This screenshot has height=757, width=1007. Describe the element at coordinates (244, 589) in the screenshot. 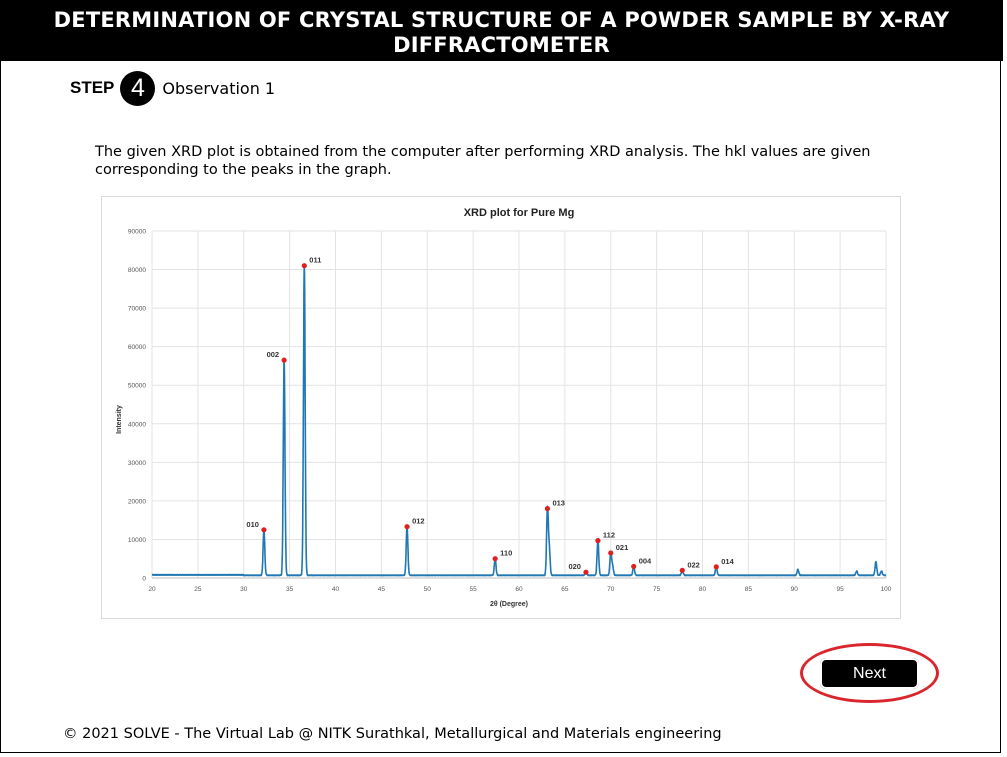

I see `x-tick-label: 30` at that location.